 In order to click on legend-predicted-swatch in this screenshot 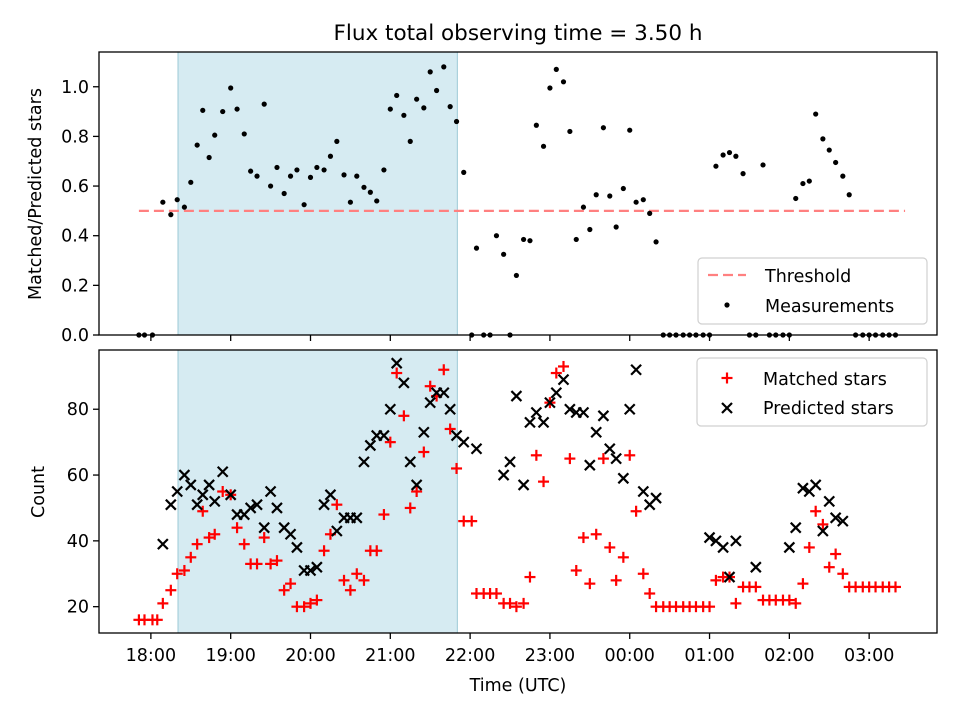, I will do `click(727, 408)`.